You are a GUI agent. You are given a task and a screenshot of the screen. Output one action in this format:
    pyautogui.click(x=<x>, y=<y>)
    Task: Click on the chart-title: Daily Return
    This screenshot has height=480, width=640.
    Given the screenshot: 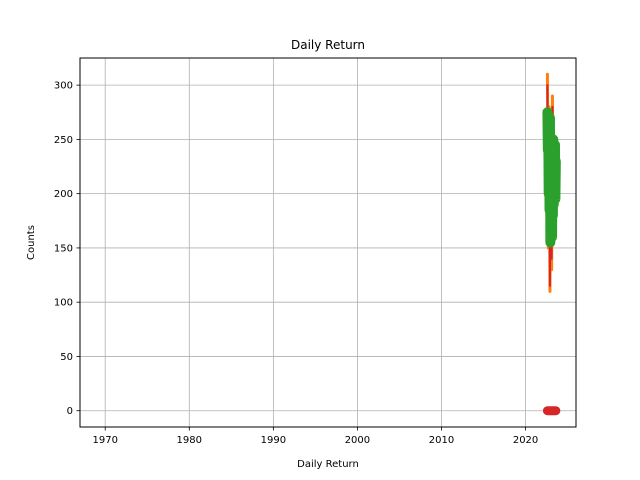 What is the action you would take?
    pyautogui.click(x=328, y=45)
    